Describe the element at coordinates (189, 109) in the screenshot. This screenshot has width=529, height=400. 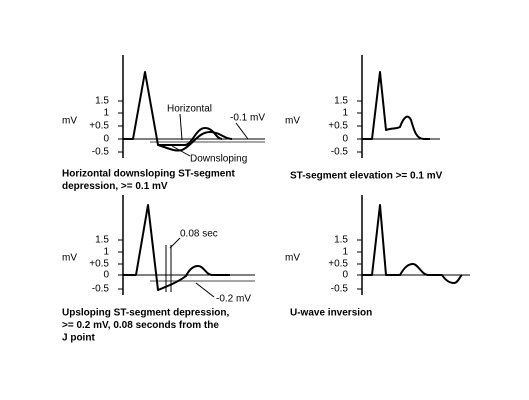
I see `annotation: Horizontal` at that location.